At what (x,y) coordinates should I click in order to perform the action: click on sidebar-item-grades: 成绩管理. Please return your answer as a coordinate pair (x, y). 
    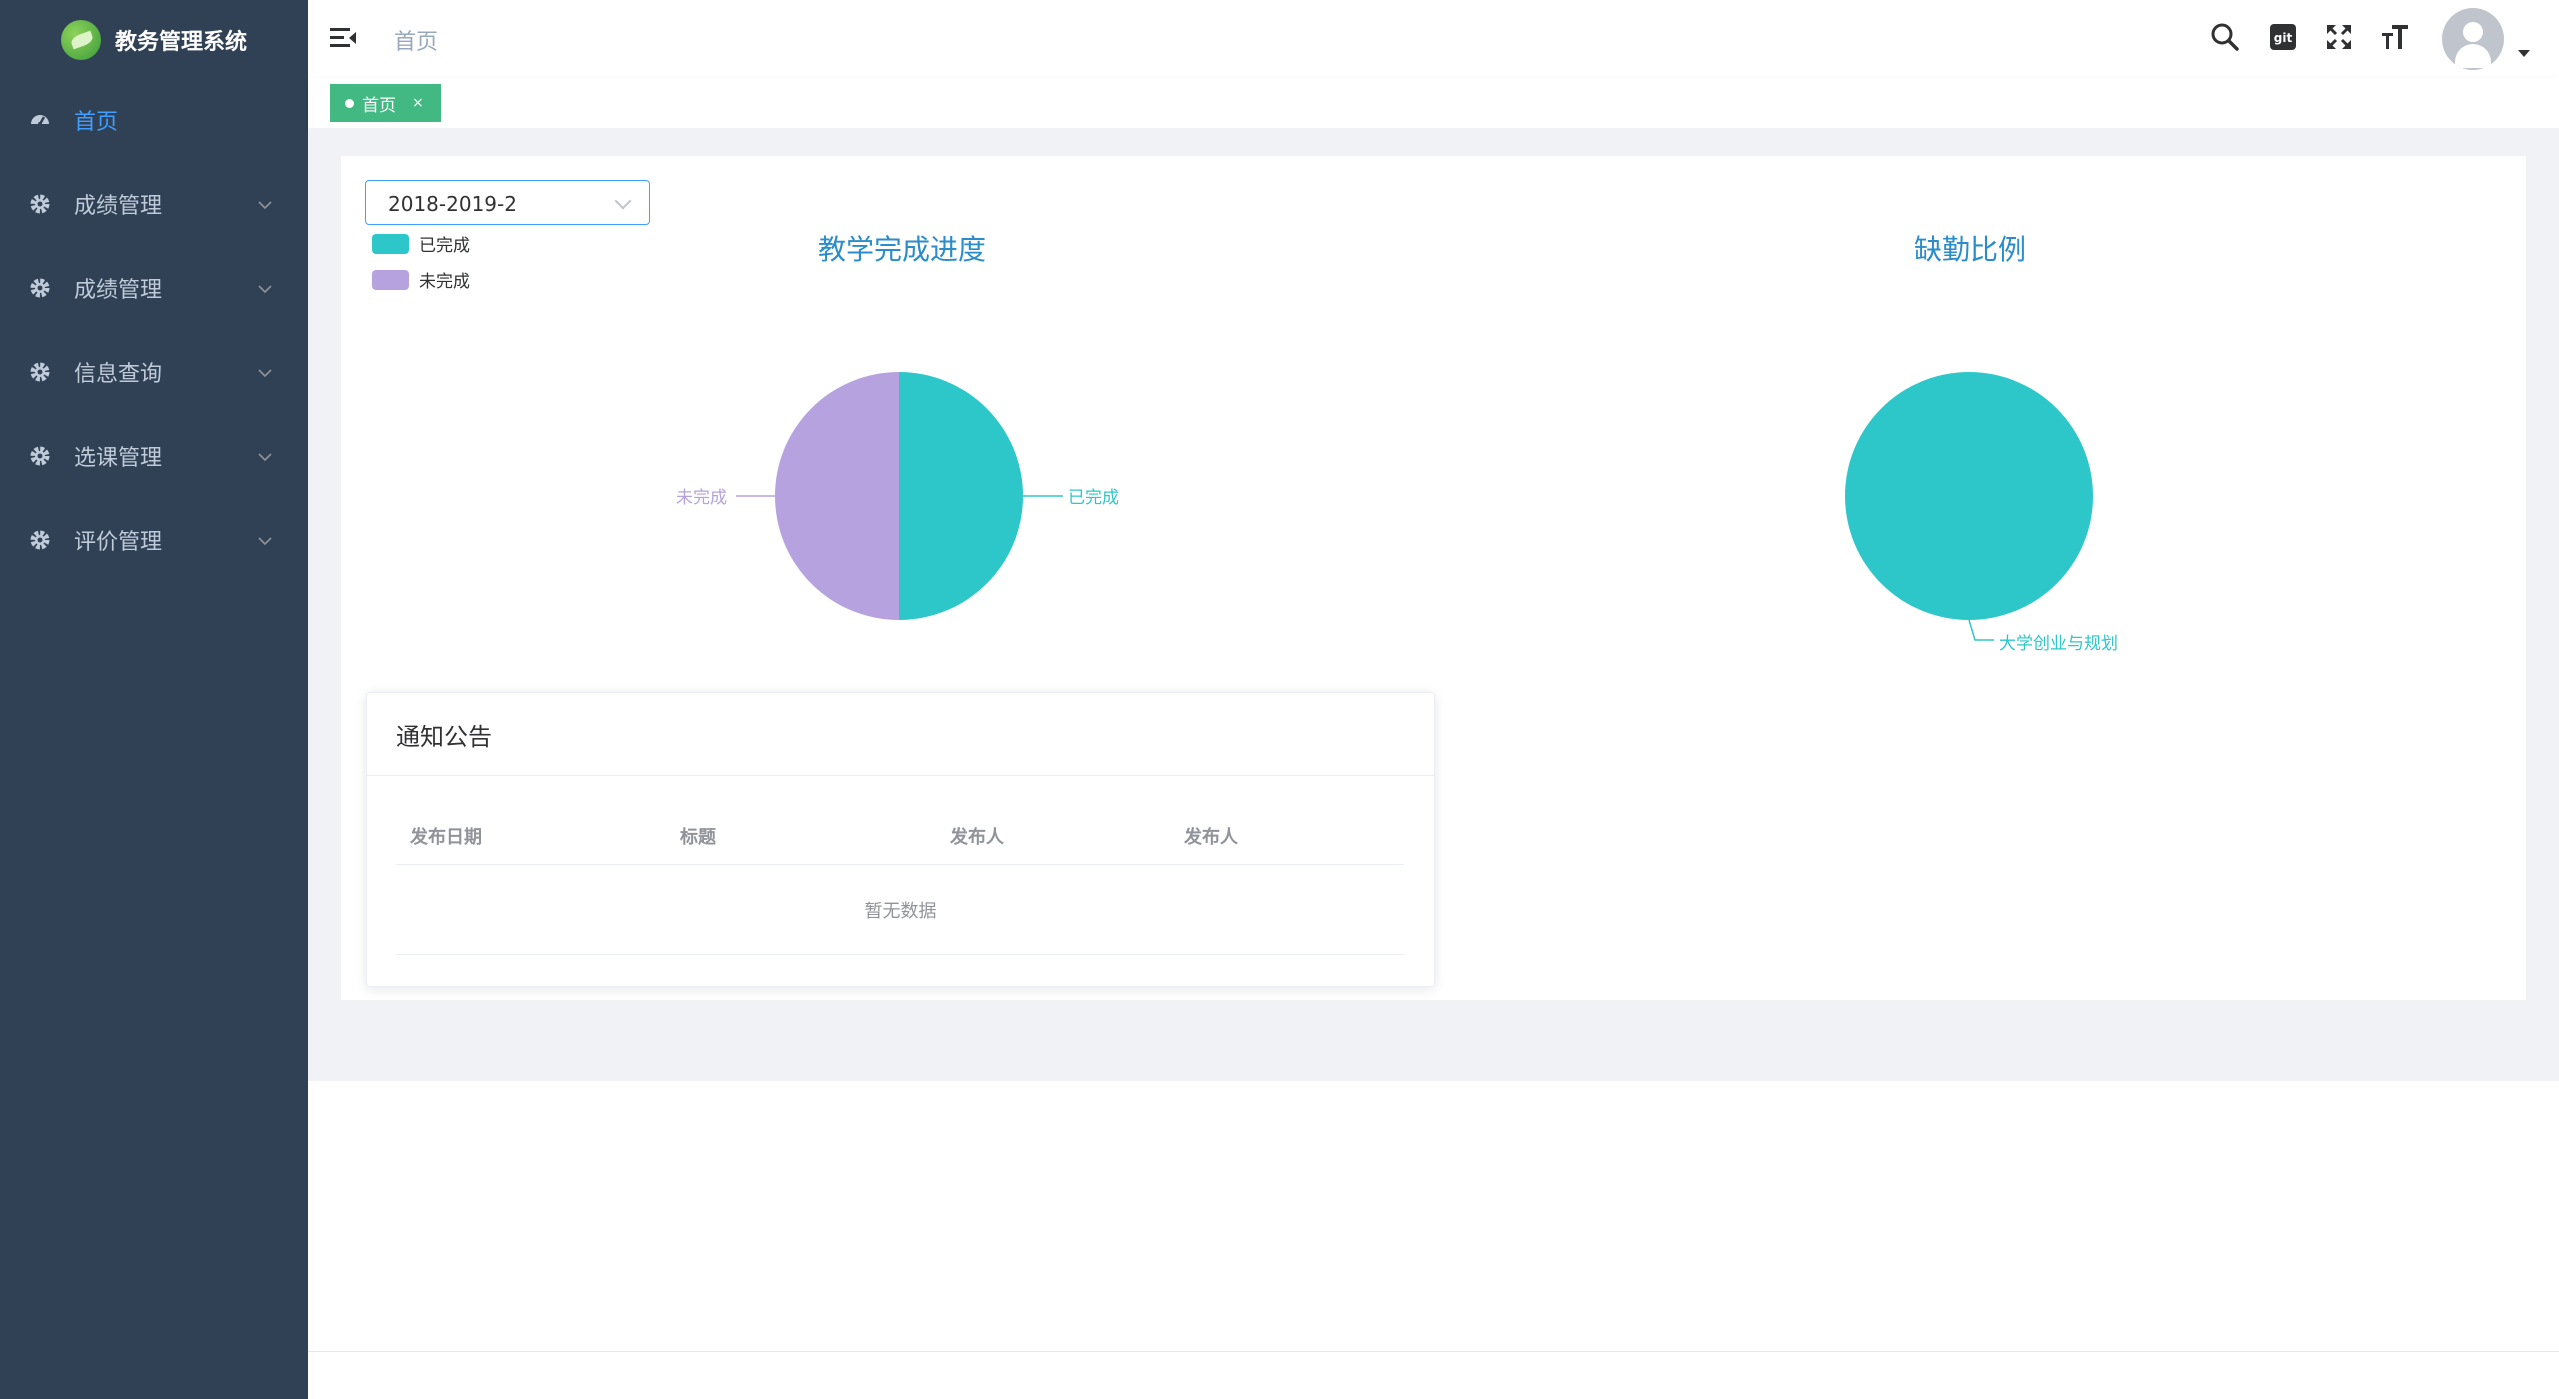
    Looking at the image, I should click on (154, 204).